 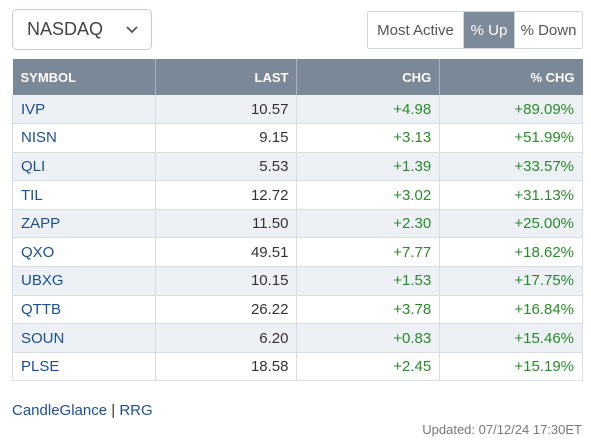 I want to click on pct-chg-column-header: % CHG, so click(x=511, y=77).